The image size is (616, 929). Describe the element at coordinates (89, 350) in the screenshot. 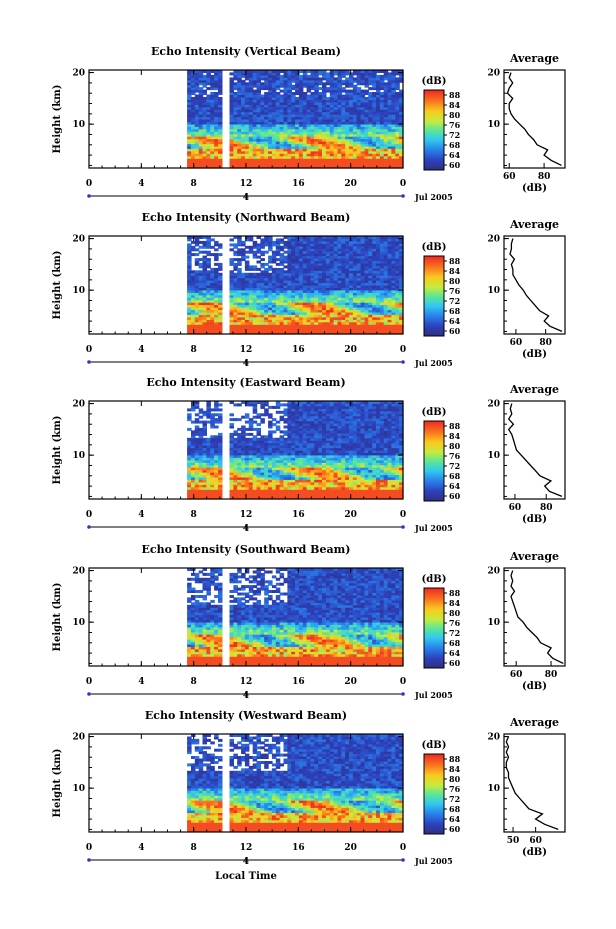

I see `x-tick-label: 0` at that location.